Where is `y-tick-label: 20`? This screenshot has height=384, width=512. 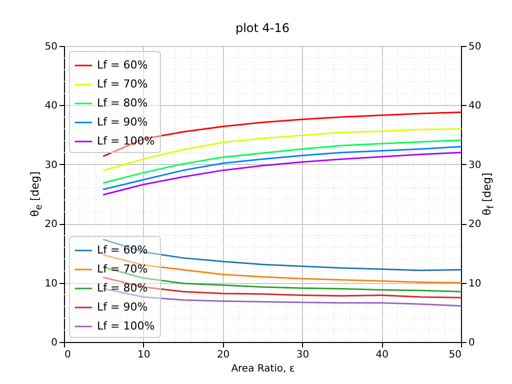
y-tick-label: 20 is located at coordinates (51, 224).